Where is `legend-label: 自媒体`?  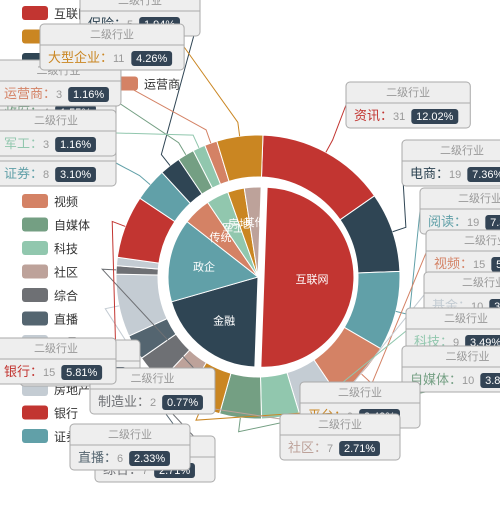
legend-label: 自媒体 is located at coordinates (72, 226).